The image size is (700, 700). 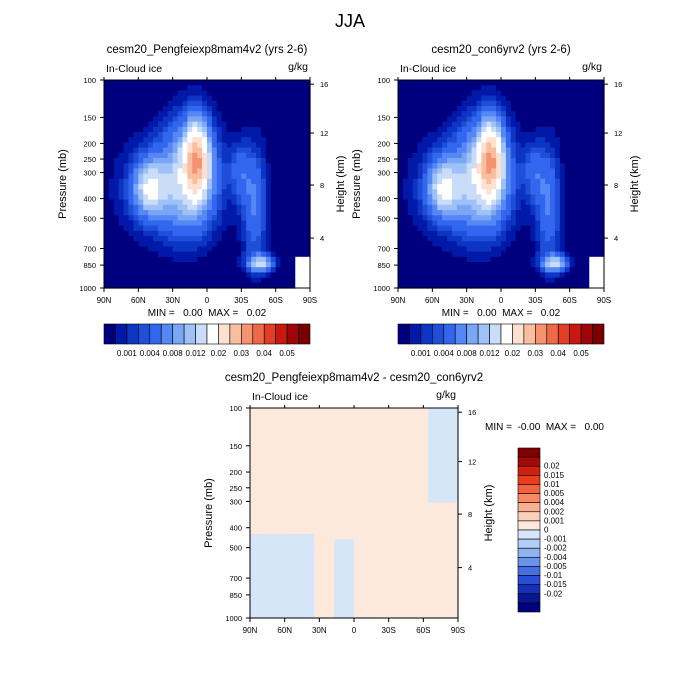 What do you see at coordinates (276, 300) in the screenshot?
I see `x-tick-label: 60S` at bounding box center [276, 300].